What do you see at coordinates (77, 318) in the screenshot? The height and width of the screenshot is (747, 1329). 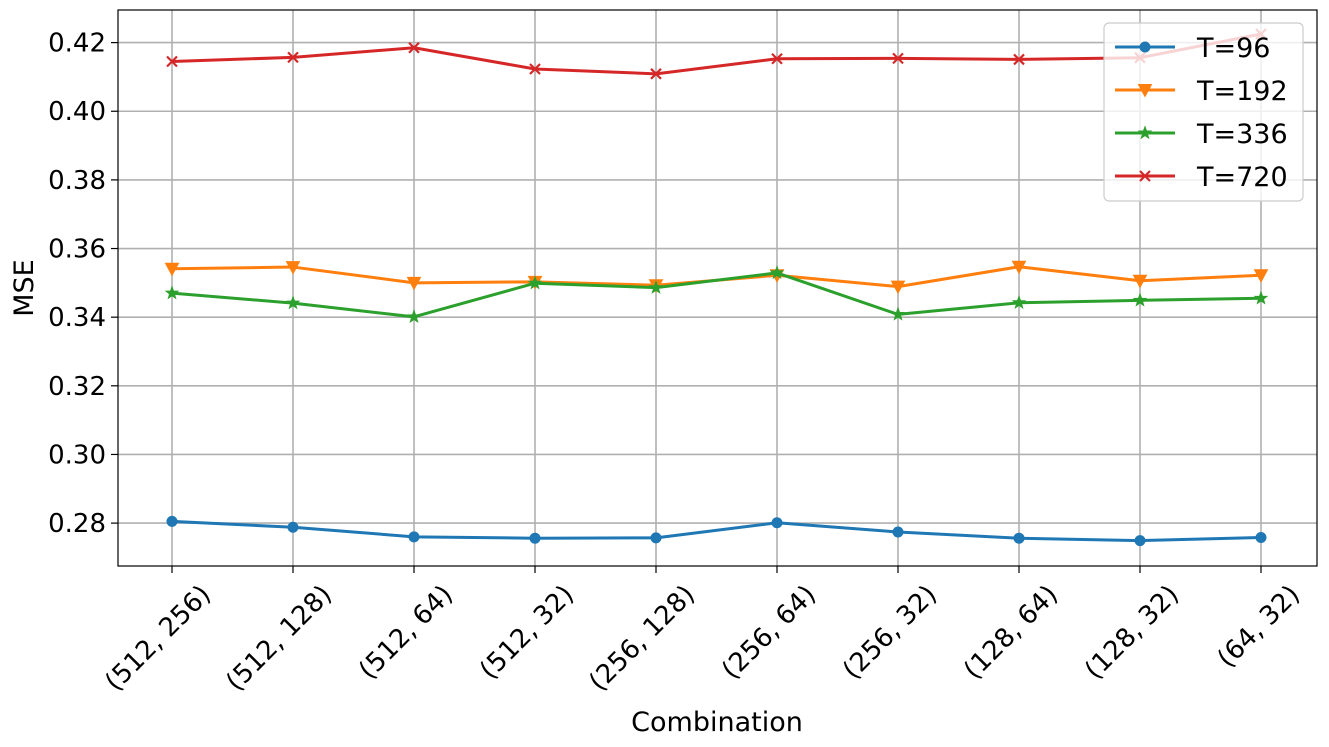 I see `y-tick-label: 0.34` at bounding box center [77, 318].